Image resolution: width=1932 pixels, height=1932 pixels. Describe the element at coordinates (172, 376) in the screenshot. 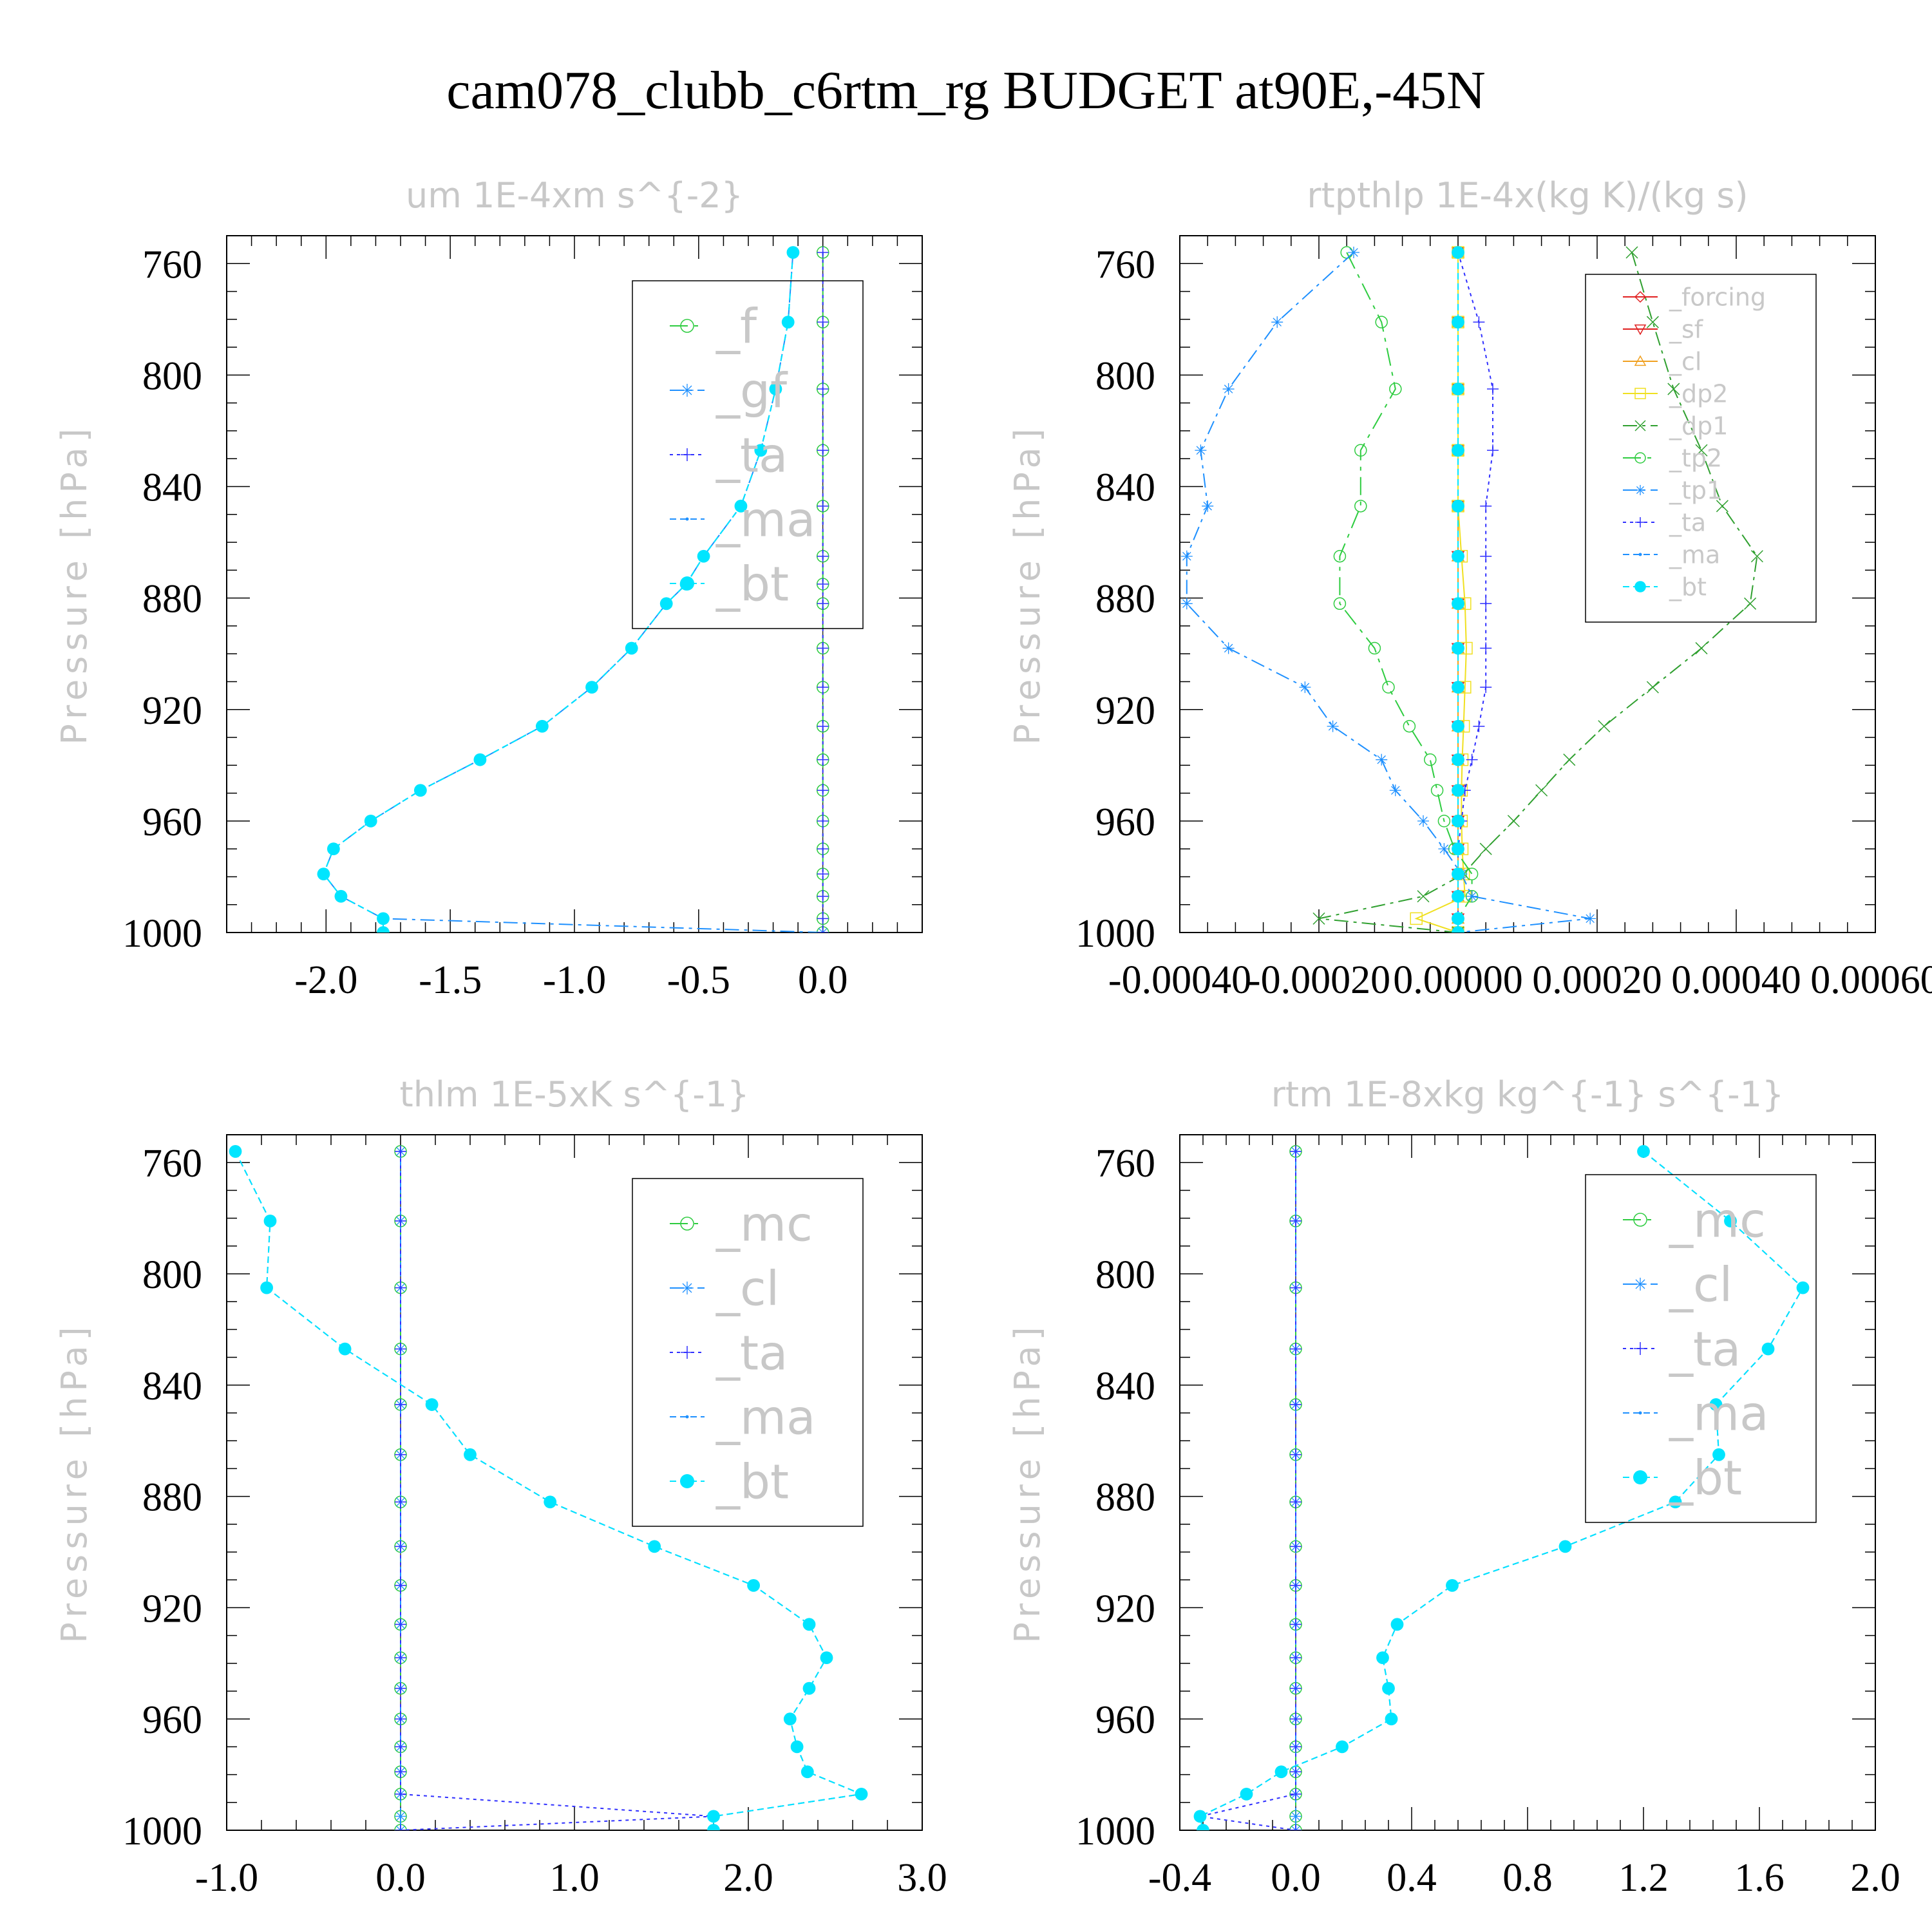

I see `y-tick-label: 800` at that location.